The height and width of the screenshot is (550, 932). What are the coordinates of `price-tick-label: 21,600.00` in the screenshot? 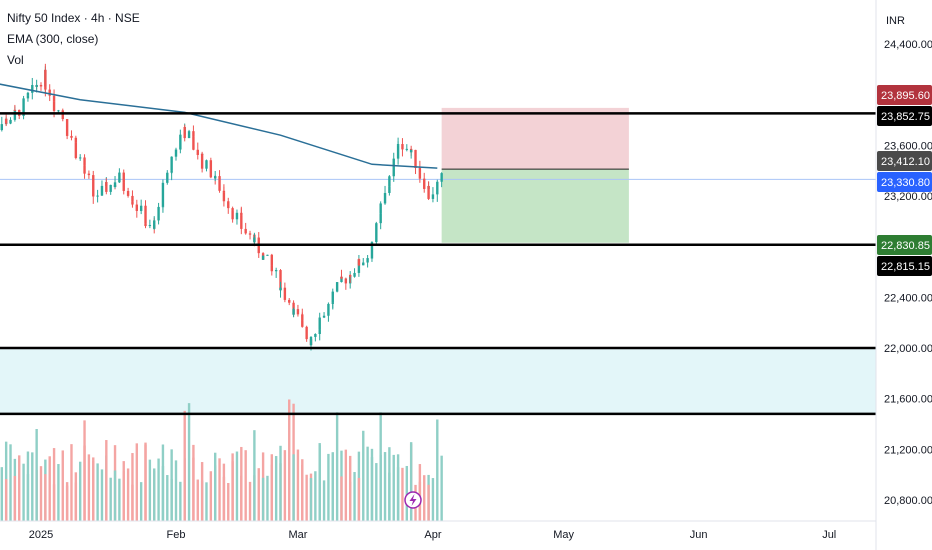 It's located at (908, 400).